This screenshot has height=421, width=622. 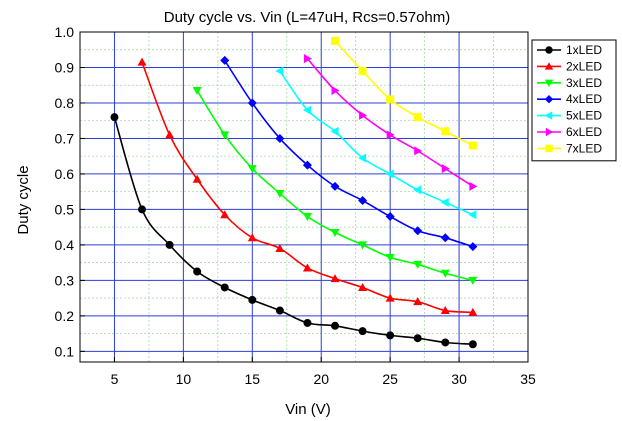 What do you see at coordinates (308, 409) in the screenshot?
I see `x-axis-label: Vin (V)` at bounding box center [308, 409].